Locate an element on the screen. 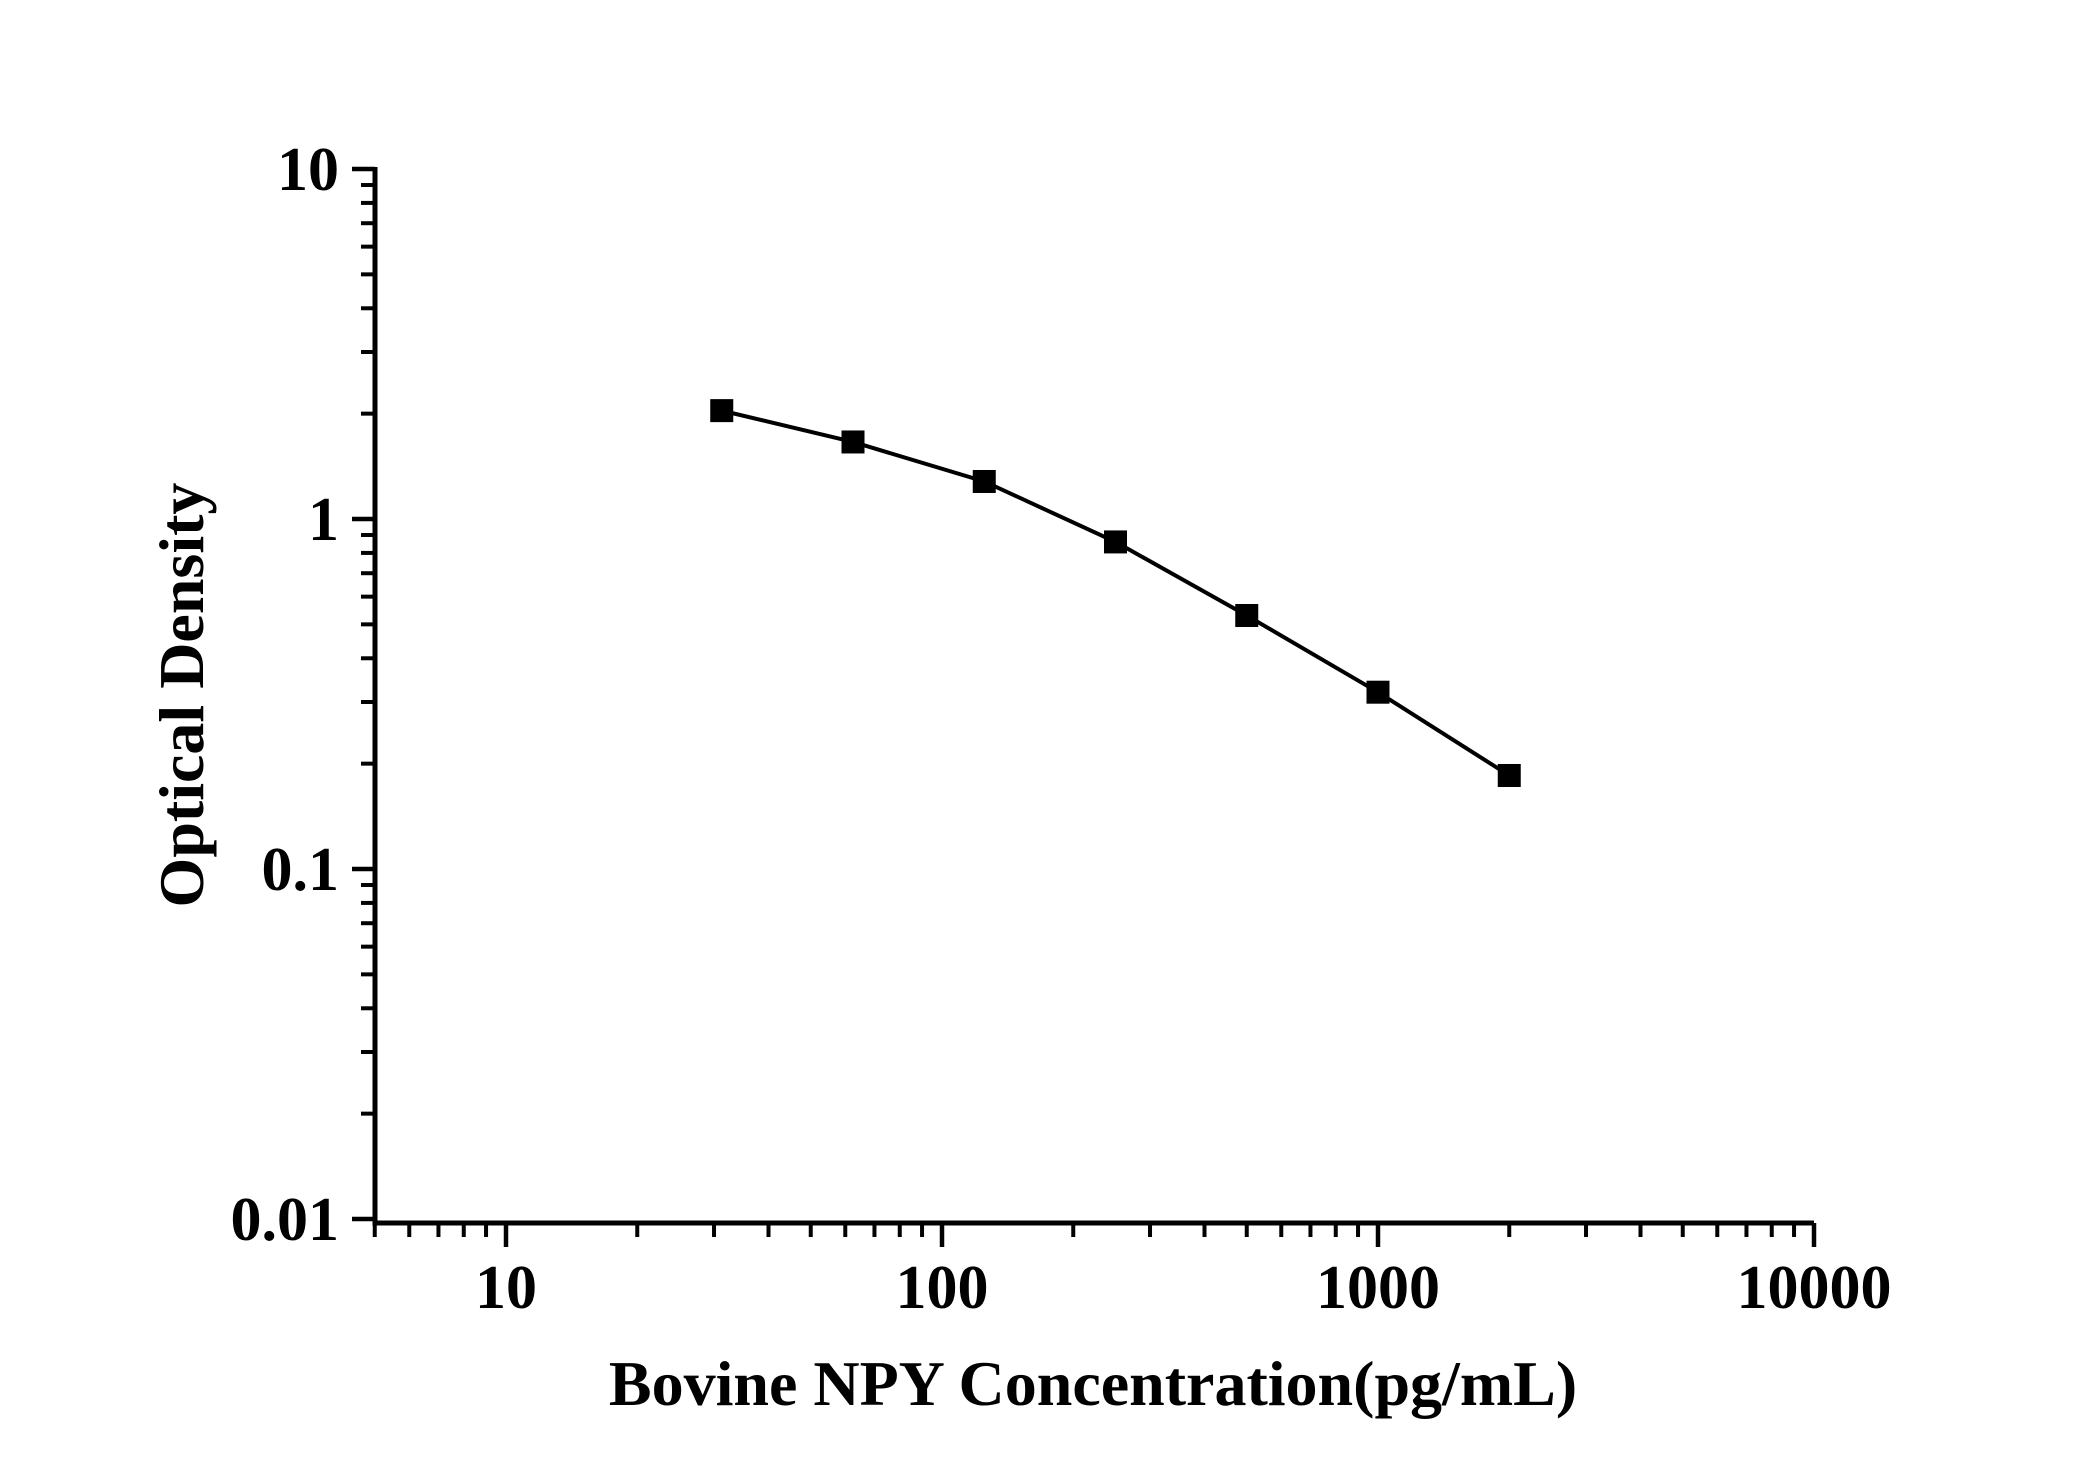  y-axis-title: Optical Density is located at coordinates (181, 695).